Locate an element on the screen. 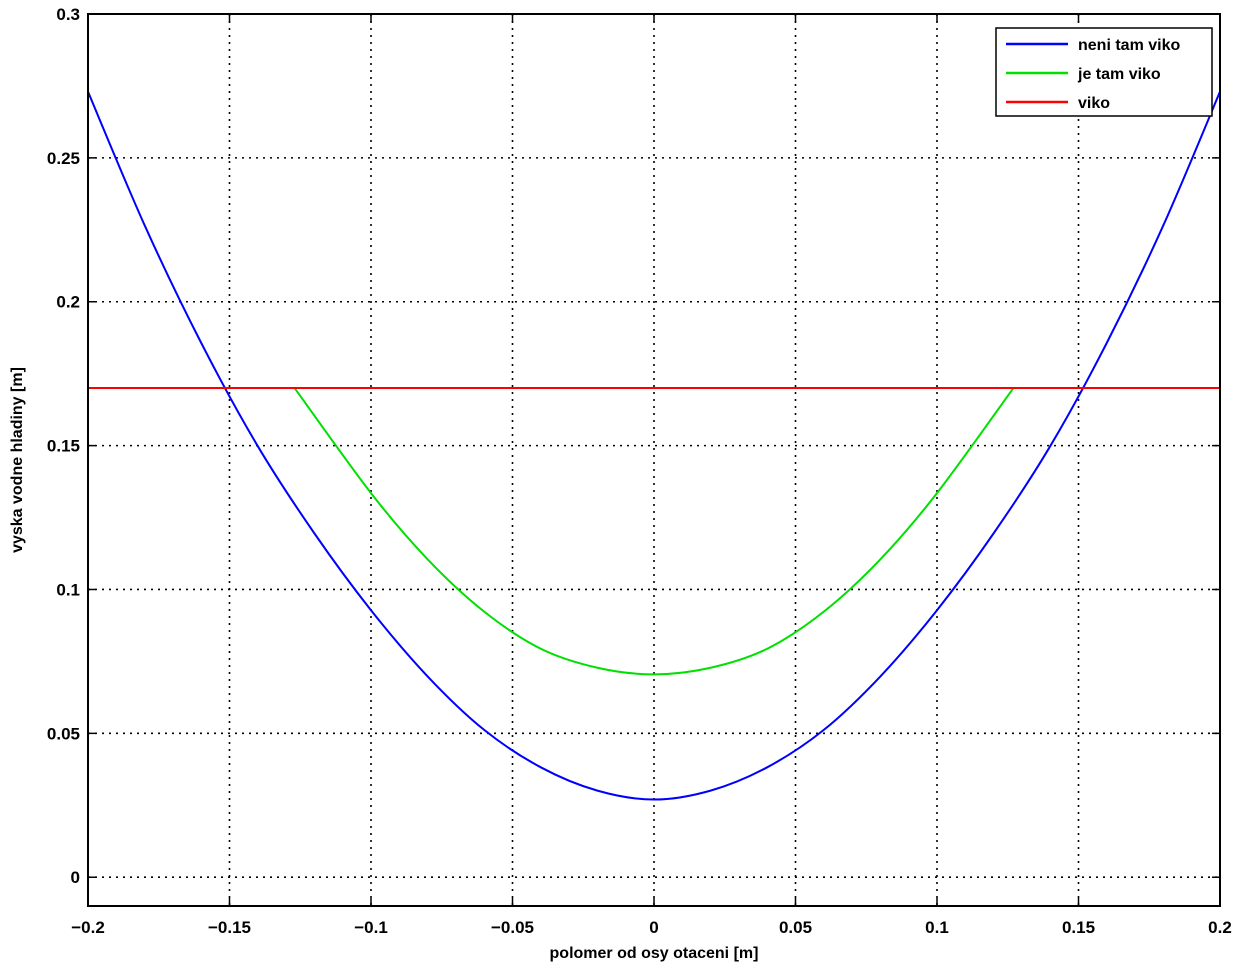 This screenshot has width=1240, height=965. legend-label: je tam viko is located at coordinates (1119, 74).